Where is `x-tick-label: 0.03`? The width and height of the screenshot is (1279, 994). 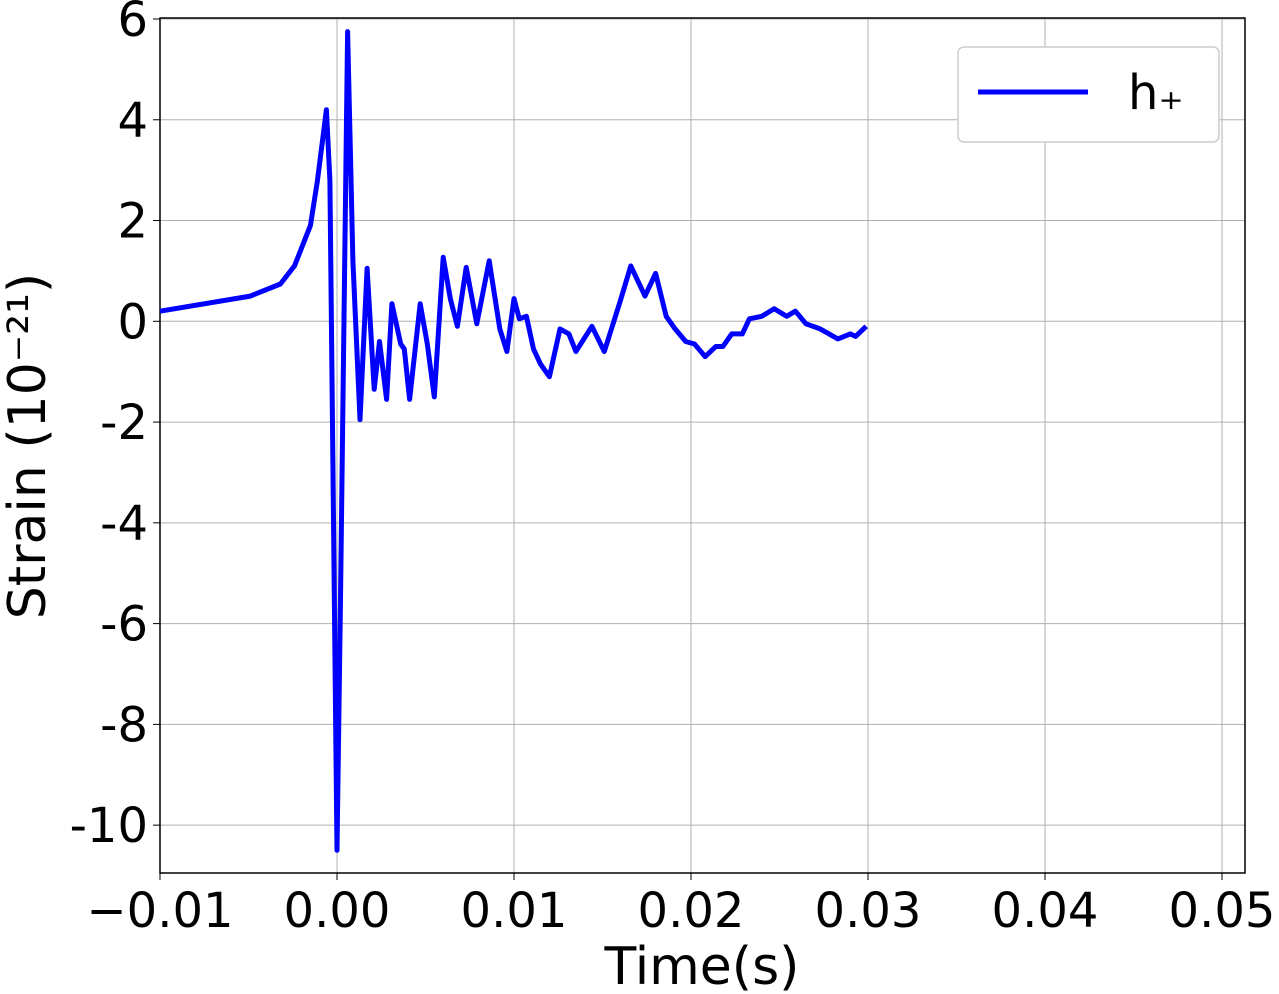
x-tick-label: 0.03 is located at coordinates (868, 911).